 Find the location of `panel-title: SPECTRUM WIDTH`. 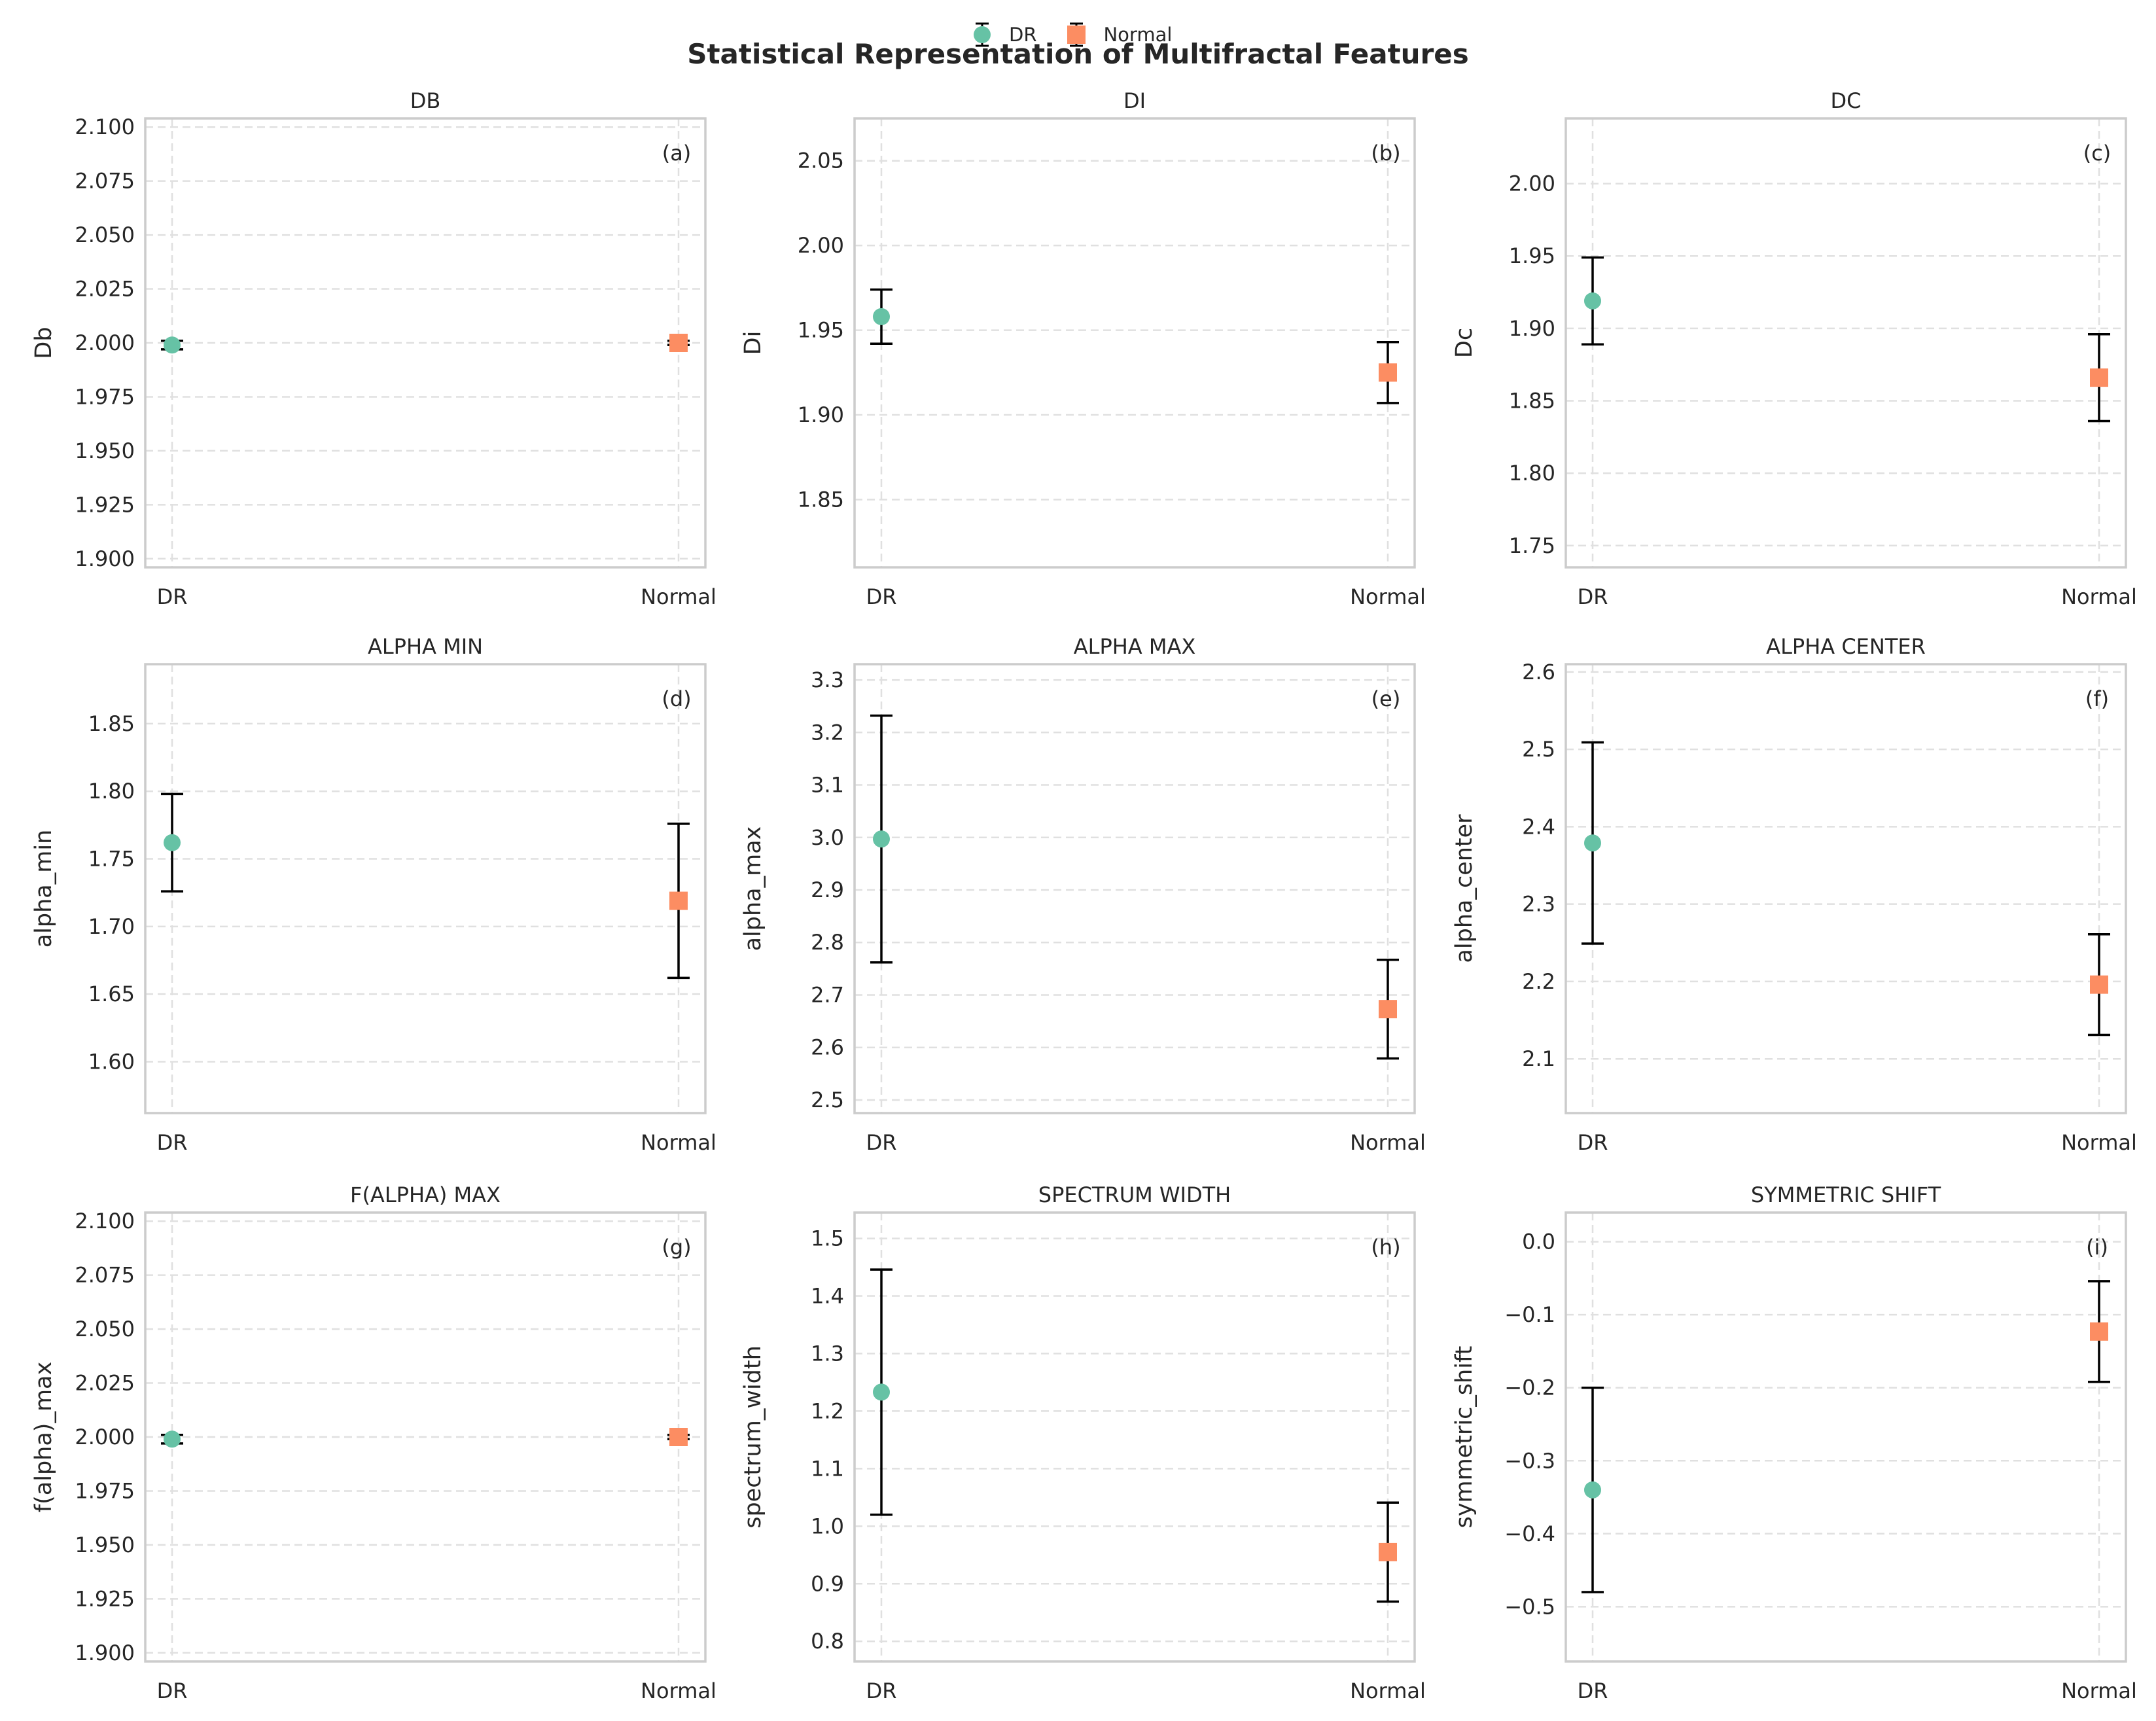

panel-title: SPECTRUM WIDTH is located at coordinates (1134, 1194).